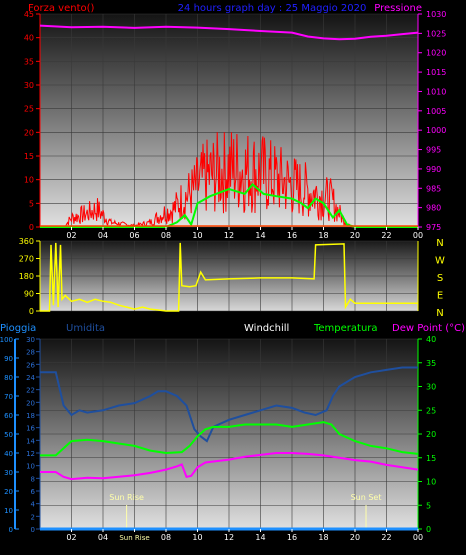  Describe the element at coordinates (71, 235) in the screenshot. I see `wind-x-tick-label: 02` at that location.